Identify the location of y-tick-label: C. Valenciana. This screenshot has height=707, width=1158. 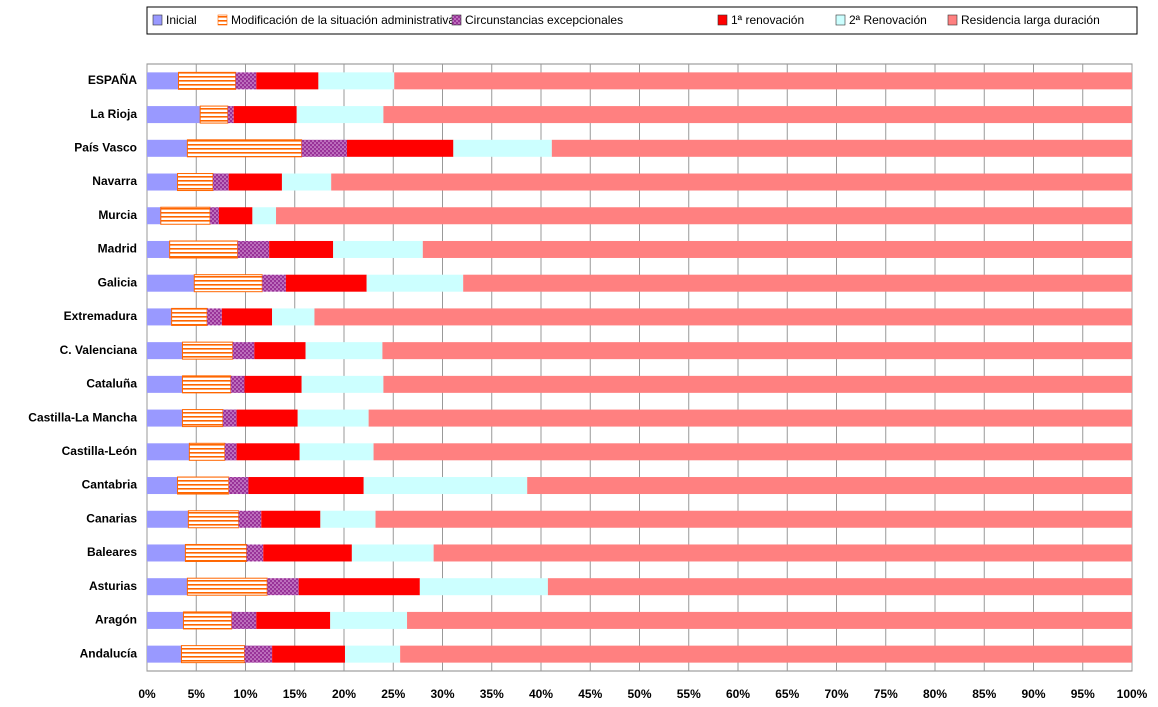
(99, 350).